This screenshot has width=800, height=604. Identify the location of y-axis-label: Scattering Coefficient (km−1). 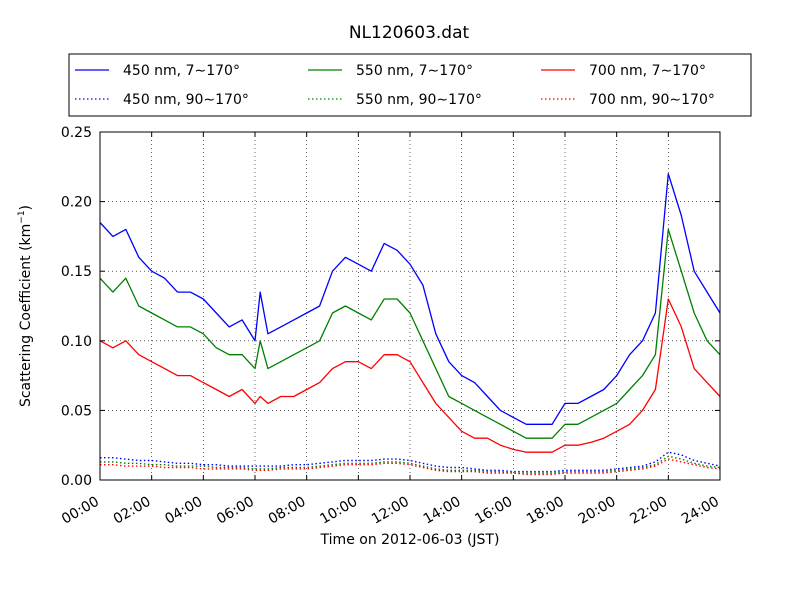
(25, 306).